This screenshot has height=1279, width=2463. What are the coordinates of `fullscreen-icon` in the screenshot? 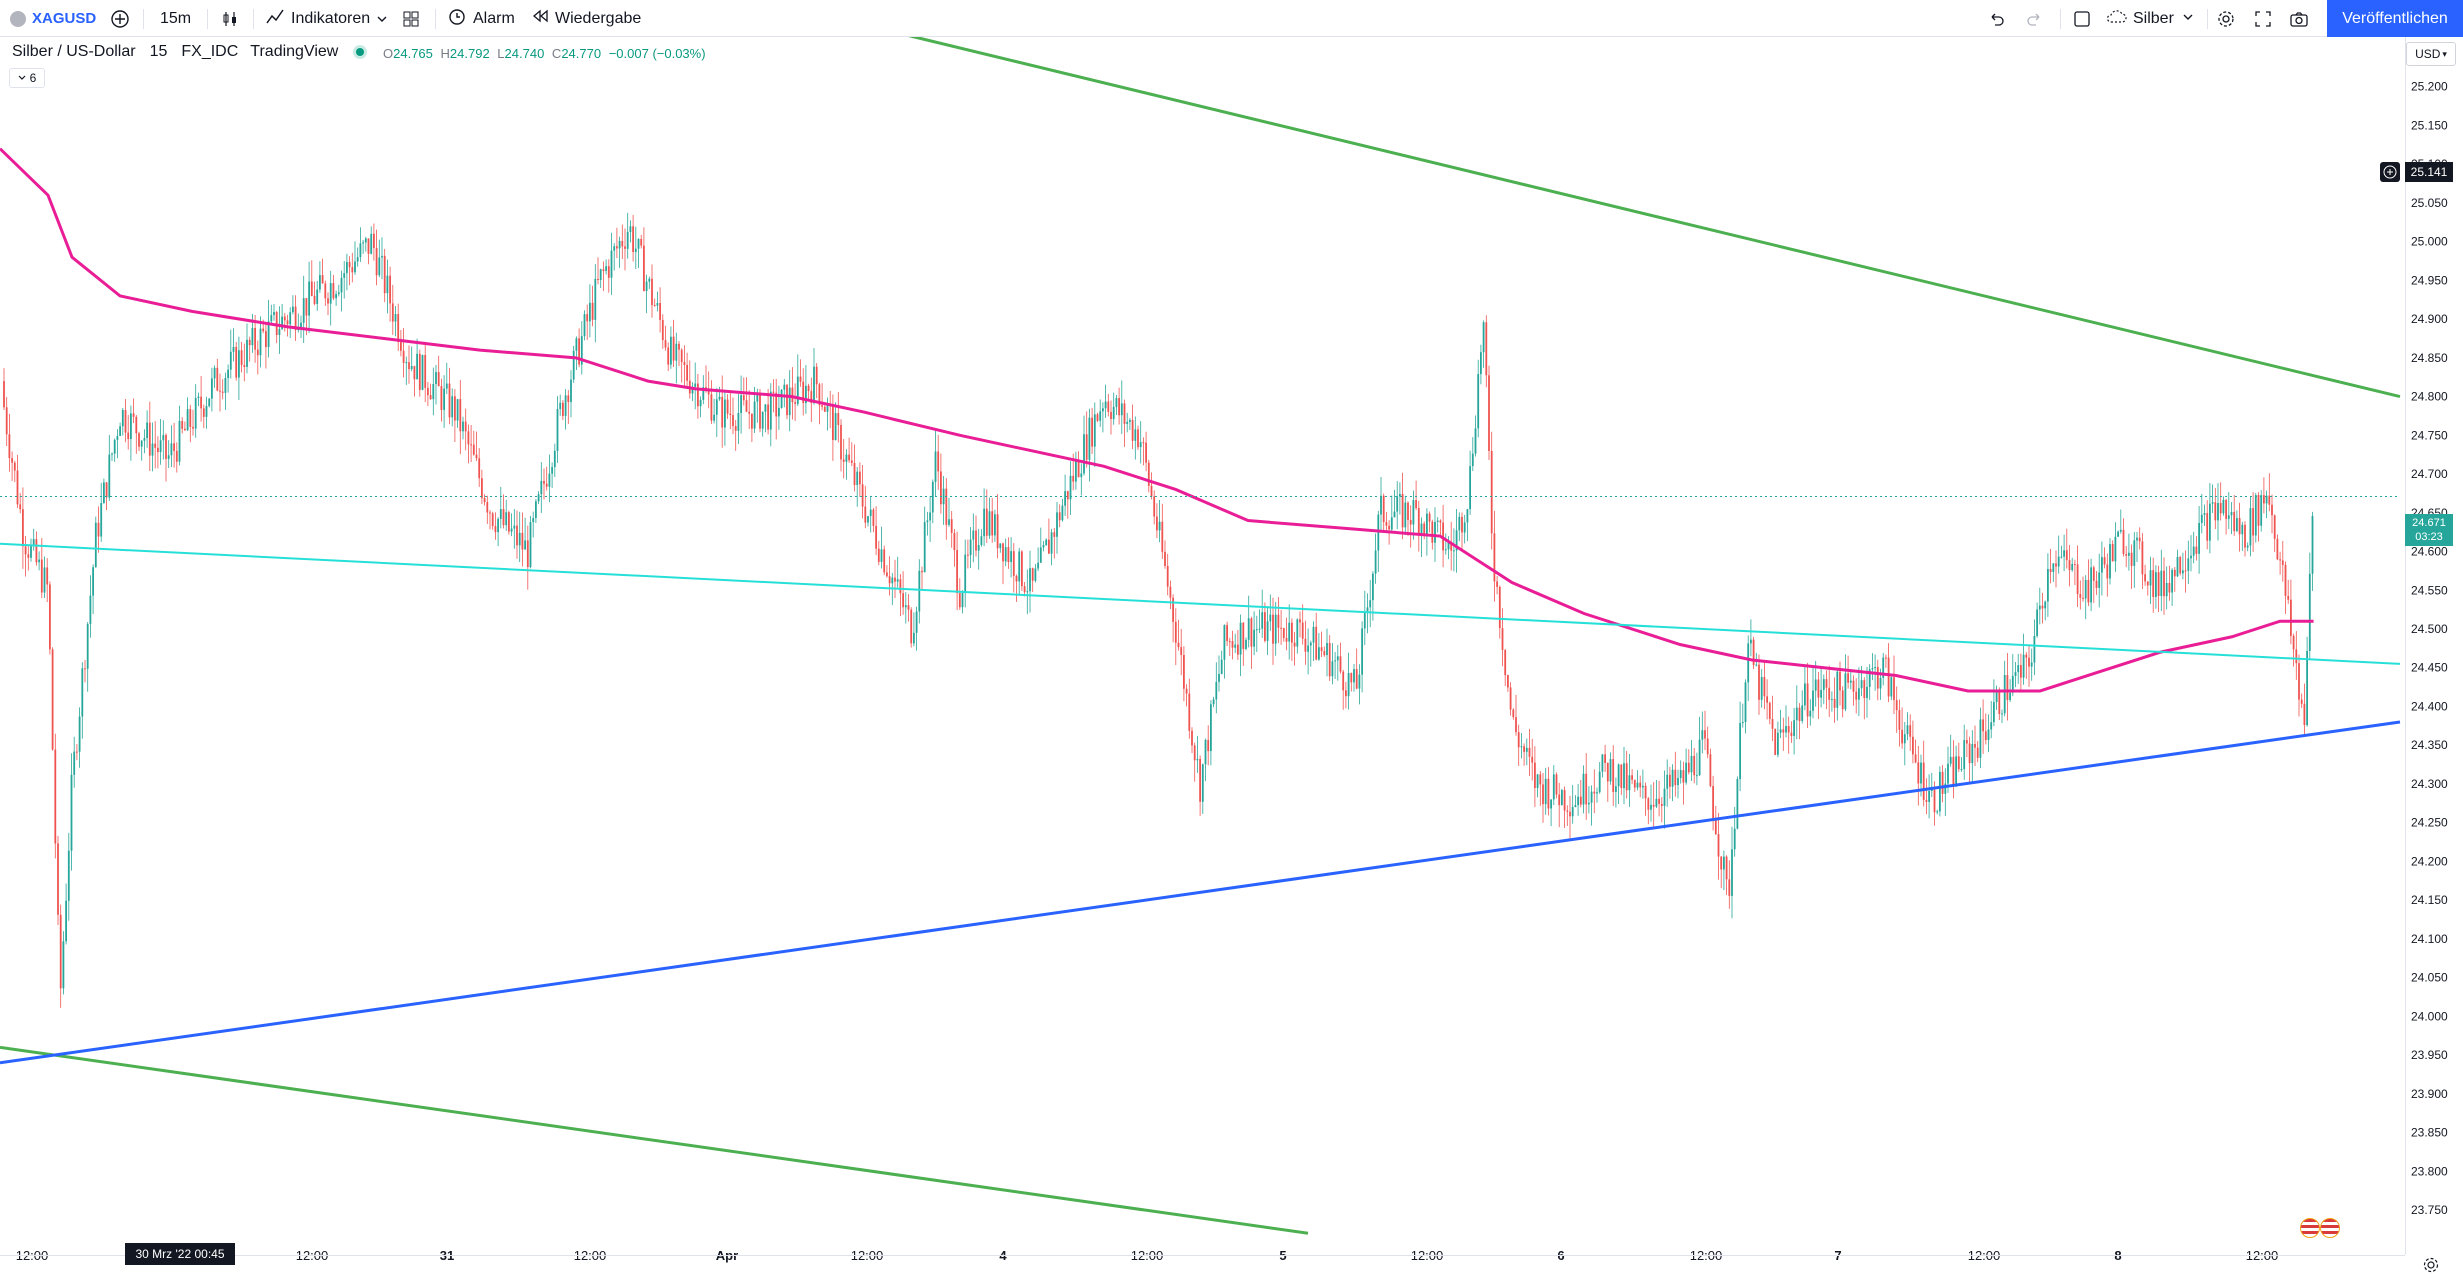 It's located at (2263, 18).